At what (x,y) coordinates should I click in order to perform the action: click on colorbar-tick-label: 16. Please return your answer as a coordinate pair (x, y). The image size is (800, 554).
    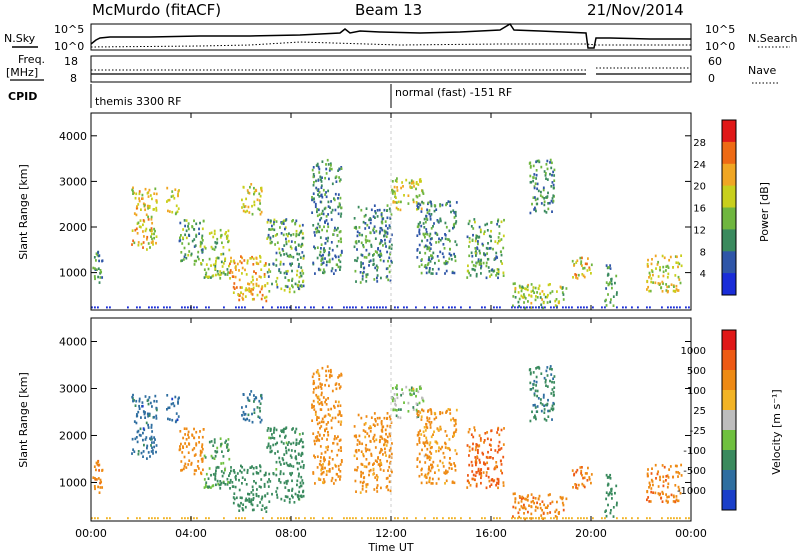
    Looking at the image, I should click on (699, 209).